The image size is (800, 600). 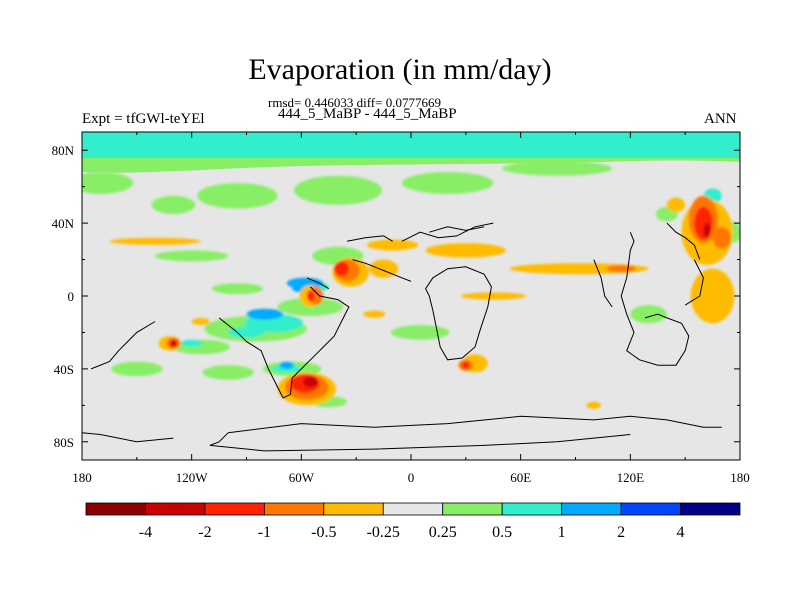 I want to click on colorbar-label-8: 2, so click(x=621, y=532).